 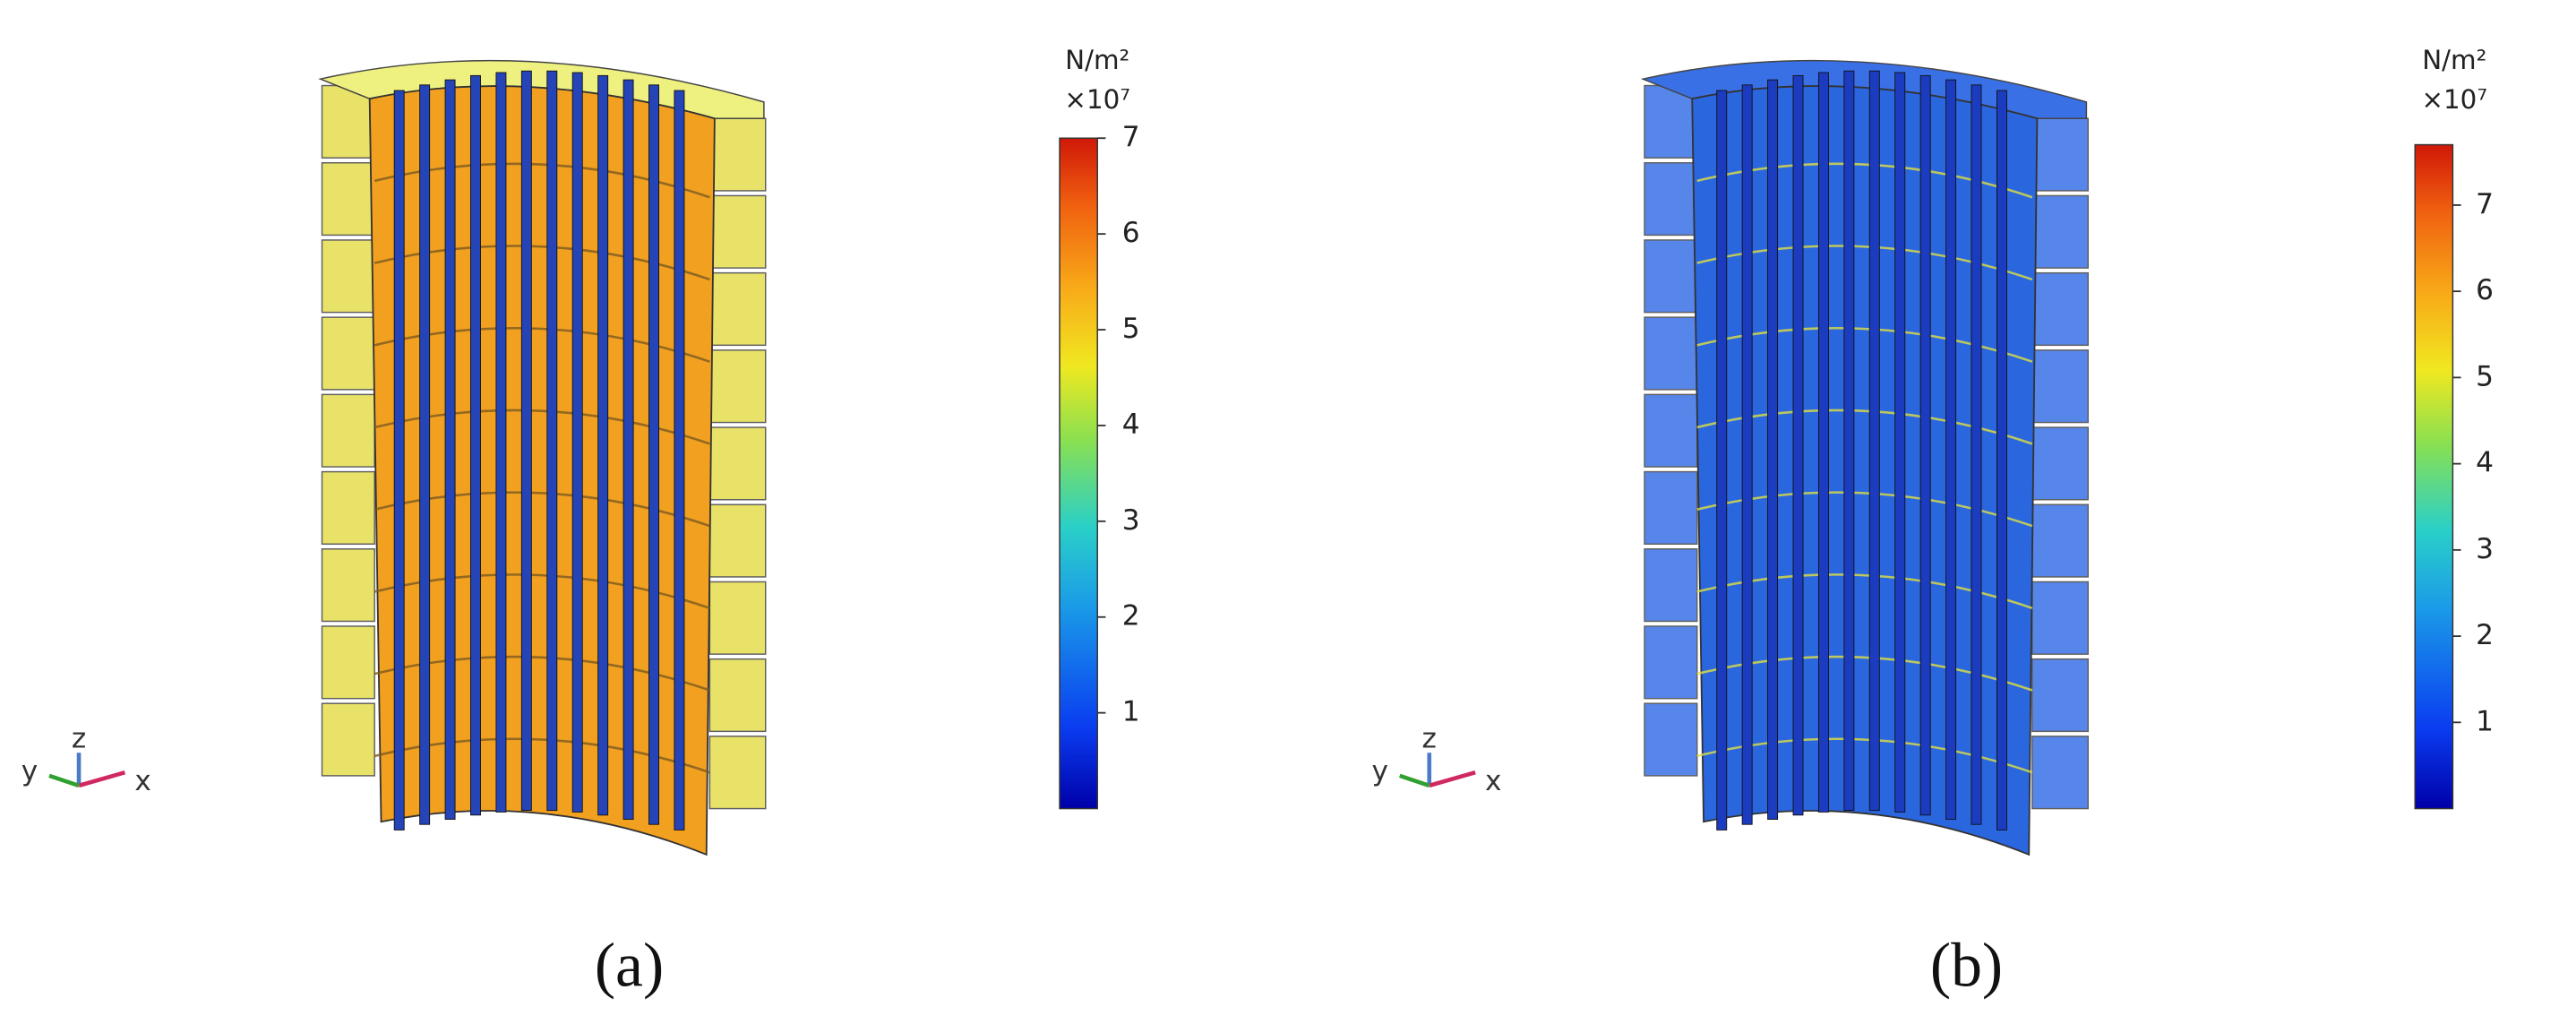 I want to click on panel-caption: (a), so click(x=629, y=966).